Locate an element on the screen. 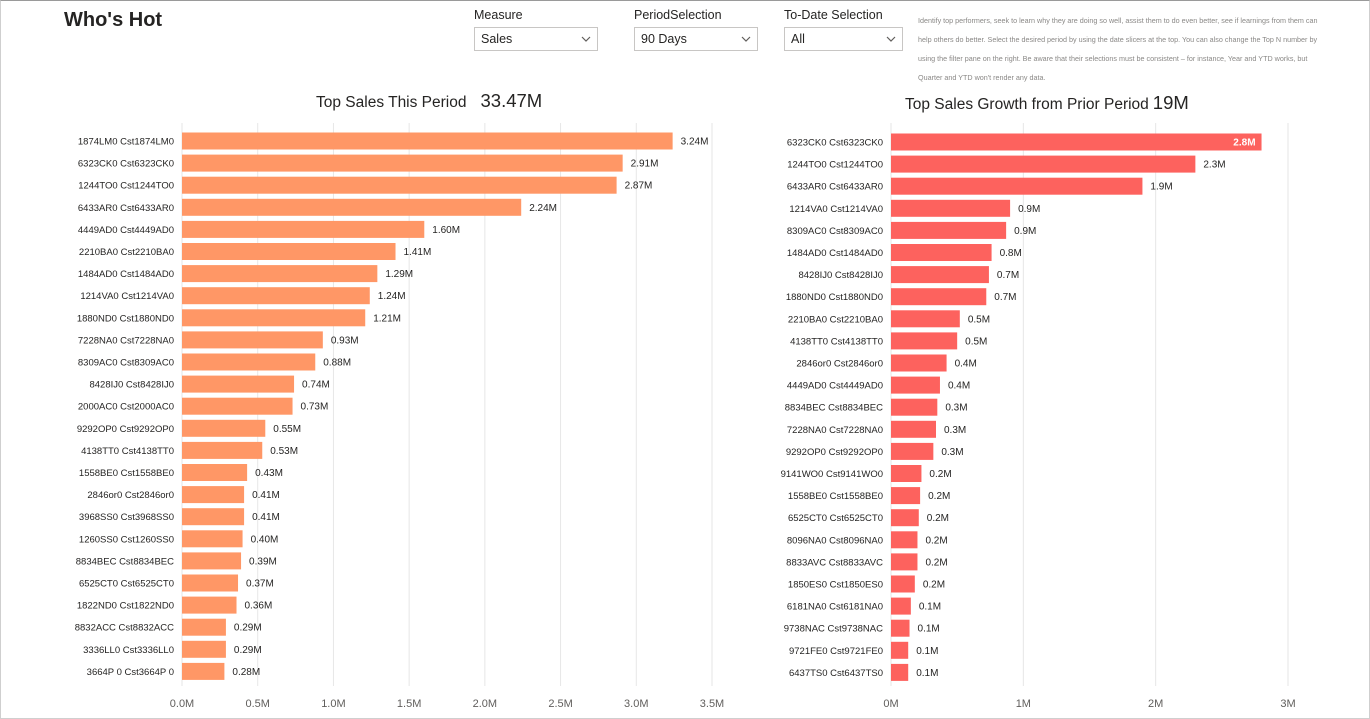 This screenshot has width=1370, height=719. measure-dropdown: Sales is located at coordinates (536, 39).